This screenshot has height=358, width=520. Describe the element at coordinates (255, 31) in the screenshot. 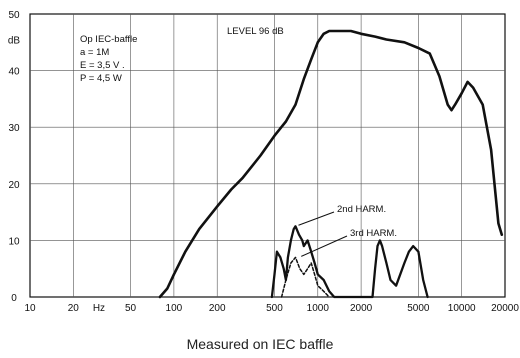

I see `level-annotation: LEVEL 96 dB` at that location.